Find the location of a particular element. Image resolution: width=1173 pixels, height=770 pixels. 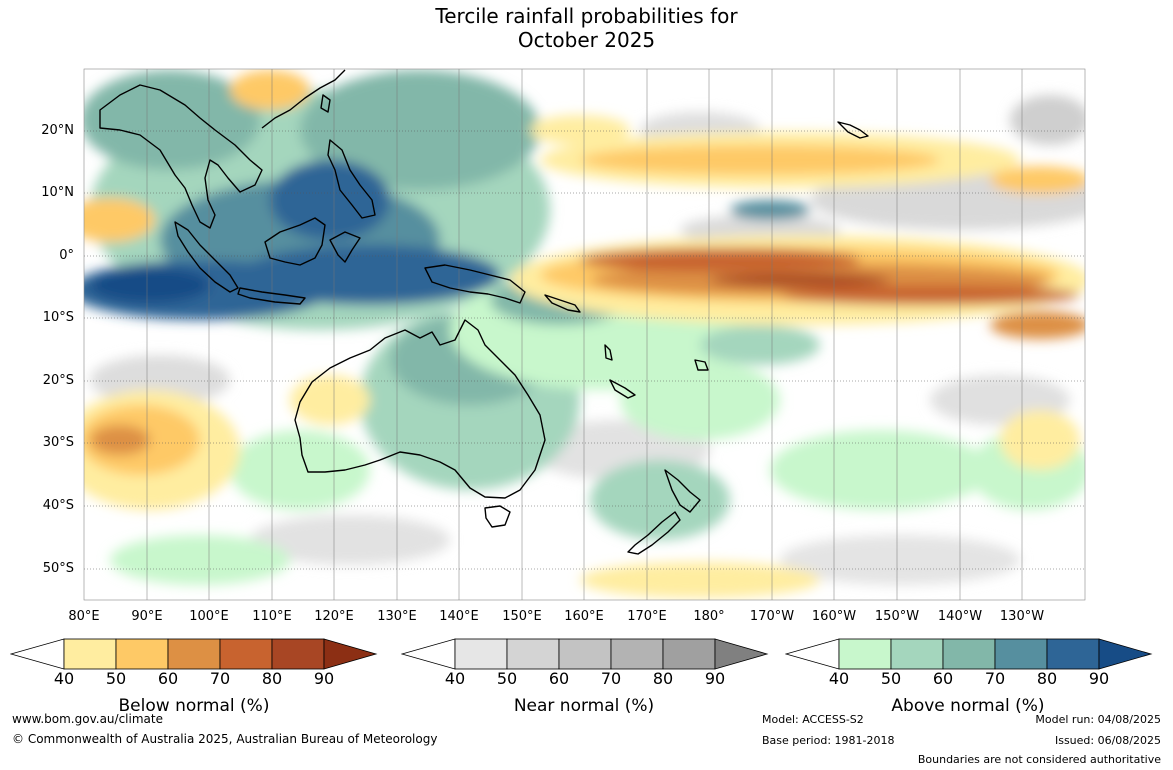

hawaii-outline is located at coordinates (853, 130).